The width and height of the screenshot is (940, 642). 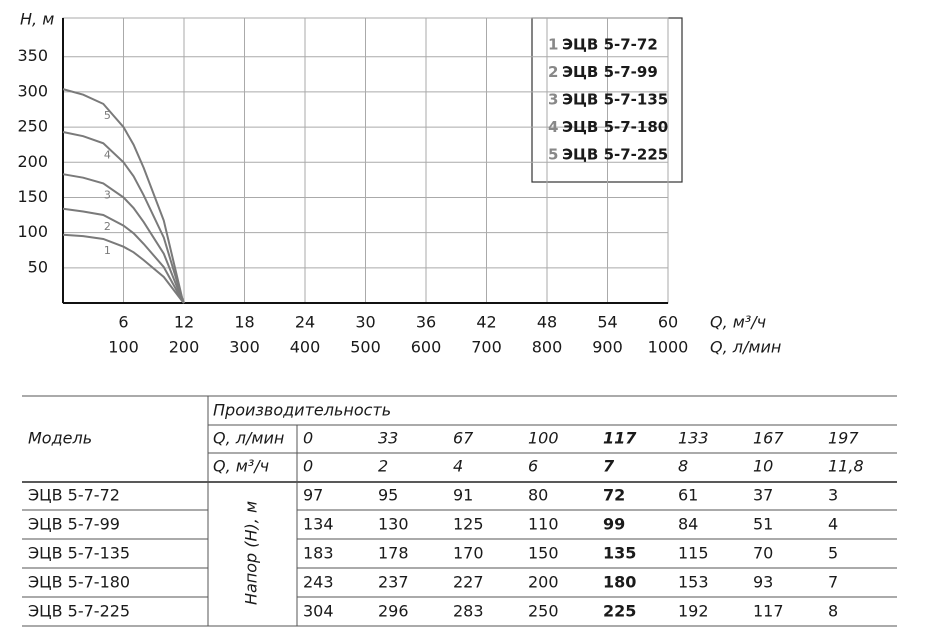 I want to click on table-header: Q, м³/ч, so click(x=241, y=466).